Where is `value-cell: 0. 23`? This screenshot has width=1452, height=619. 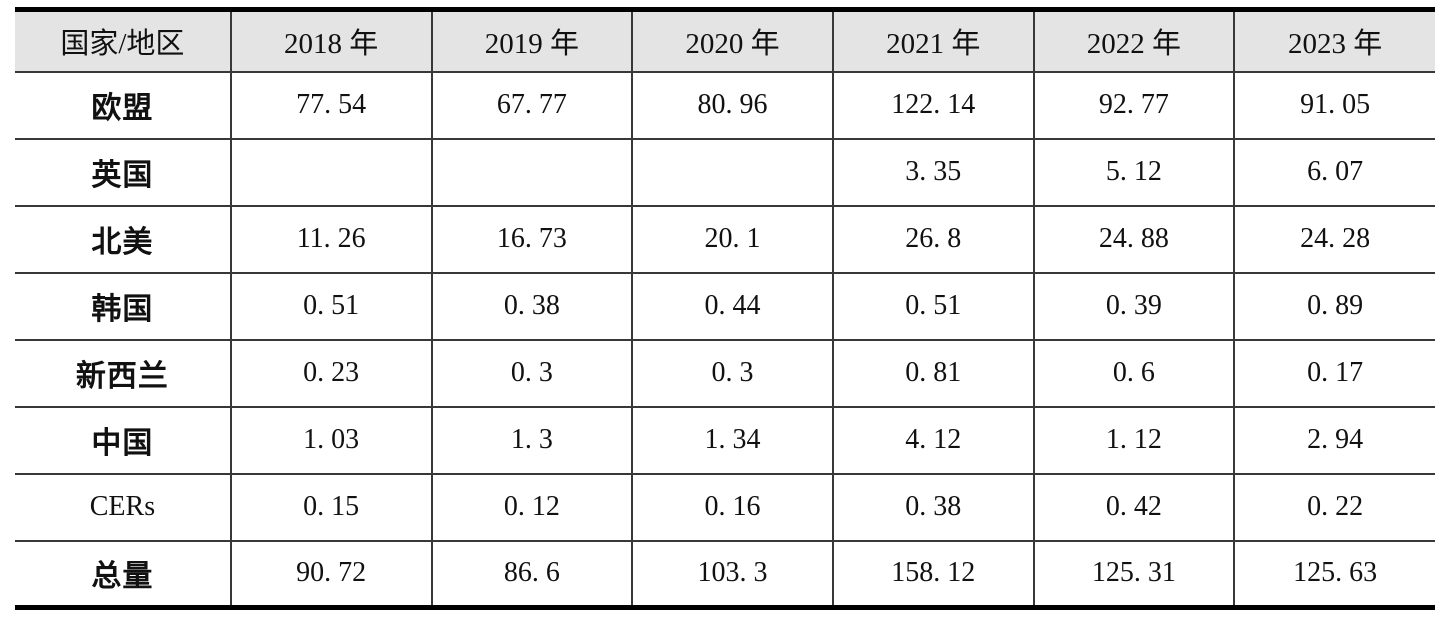
value-cell: 0. 23 is located at coordinates (331, 373).